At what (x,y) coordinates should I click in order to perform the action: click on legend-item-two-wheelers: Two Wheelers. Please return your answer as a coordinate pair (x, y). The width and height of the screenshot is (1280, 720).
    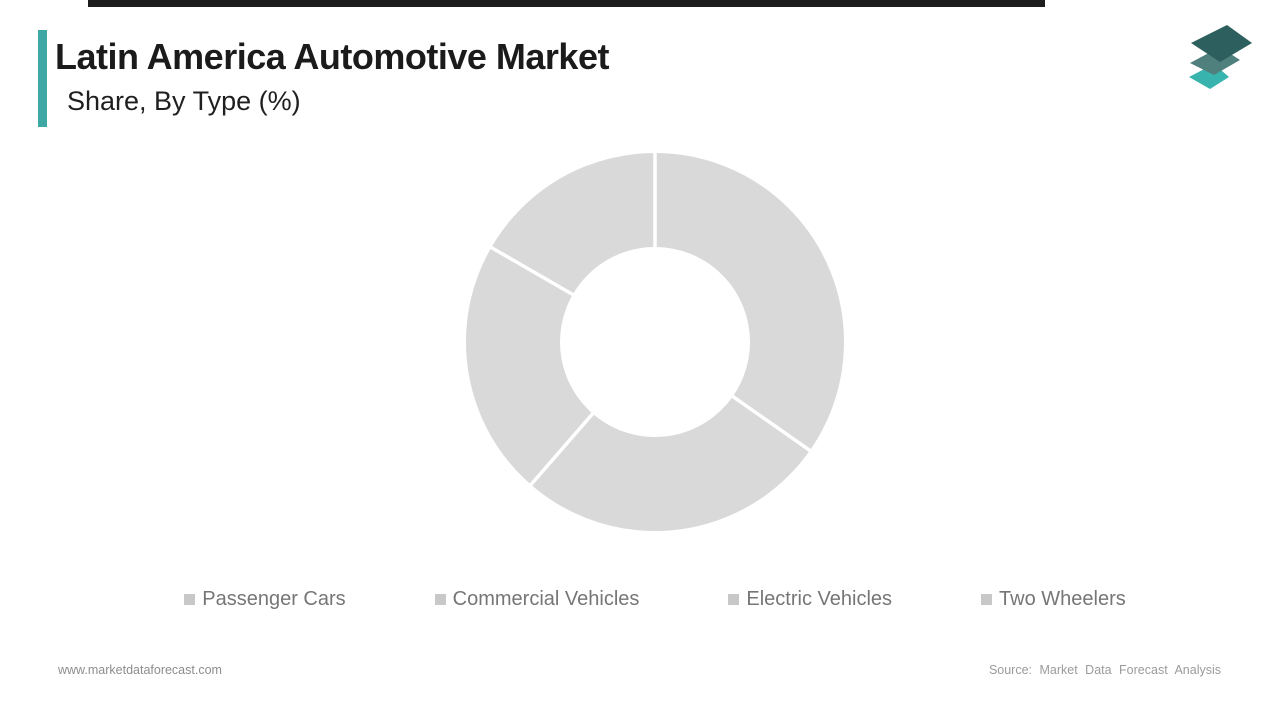
    Looking at the image, I should click on (1053, 599).